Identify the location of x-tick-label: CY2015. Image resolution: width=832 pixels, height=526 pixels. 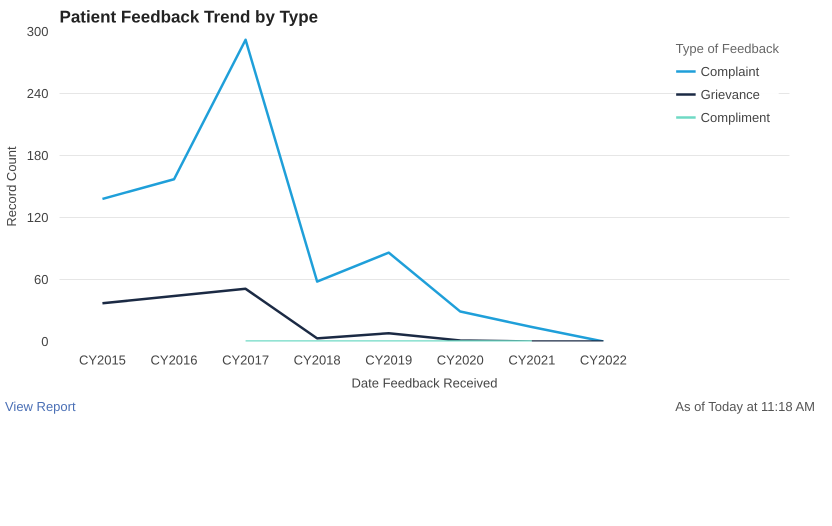
(102, 360).